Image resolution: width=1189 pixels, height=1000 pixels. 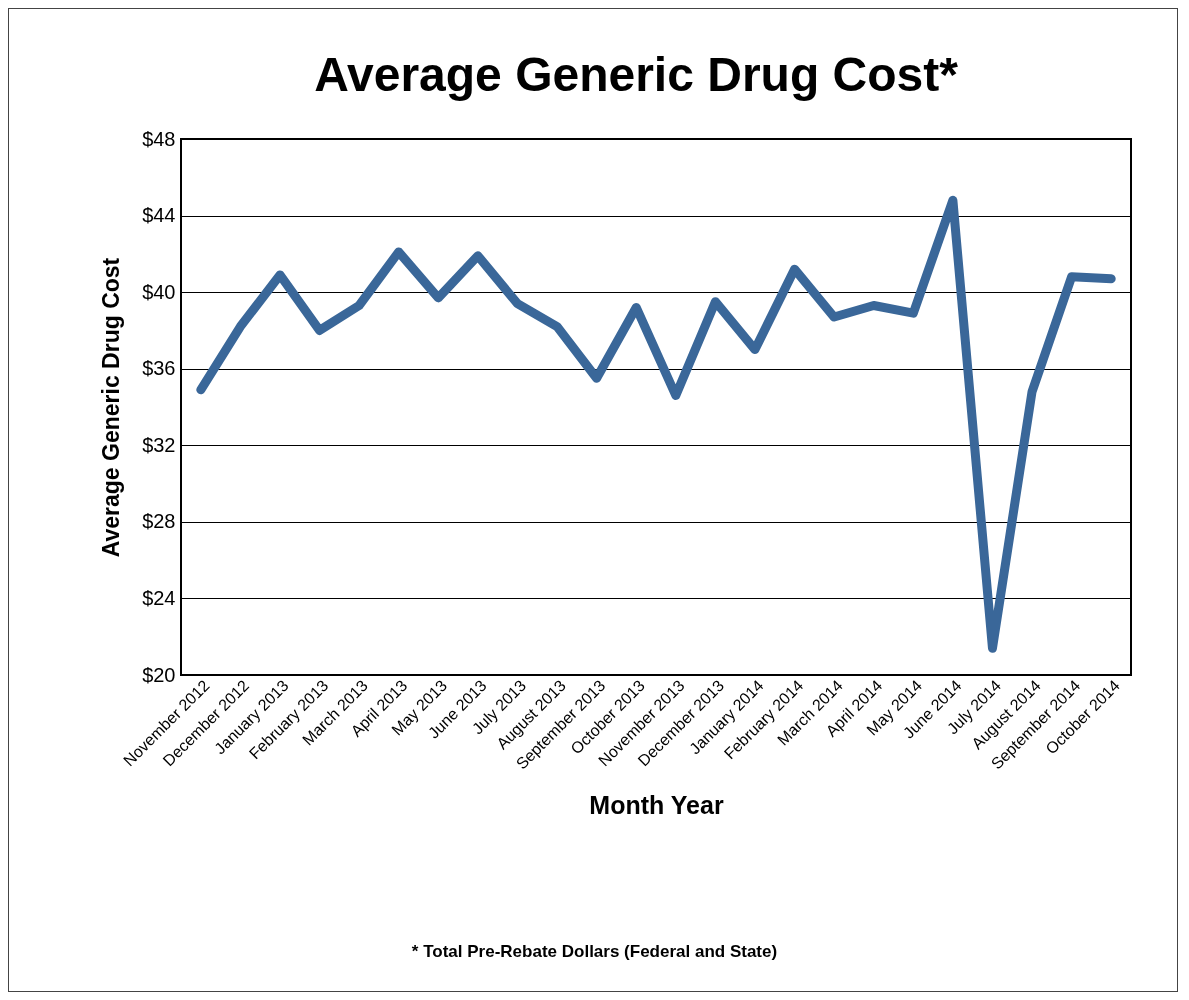 I want to click on y-tick-label: $48, so click(x=159, y=138).